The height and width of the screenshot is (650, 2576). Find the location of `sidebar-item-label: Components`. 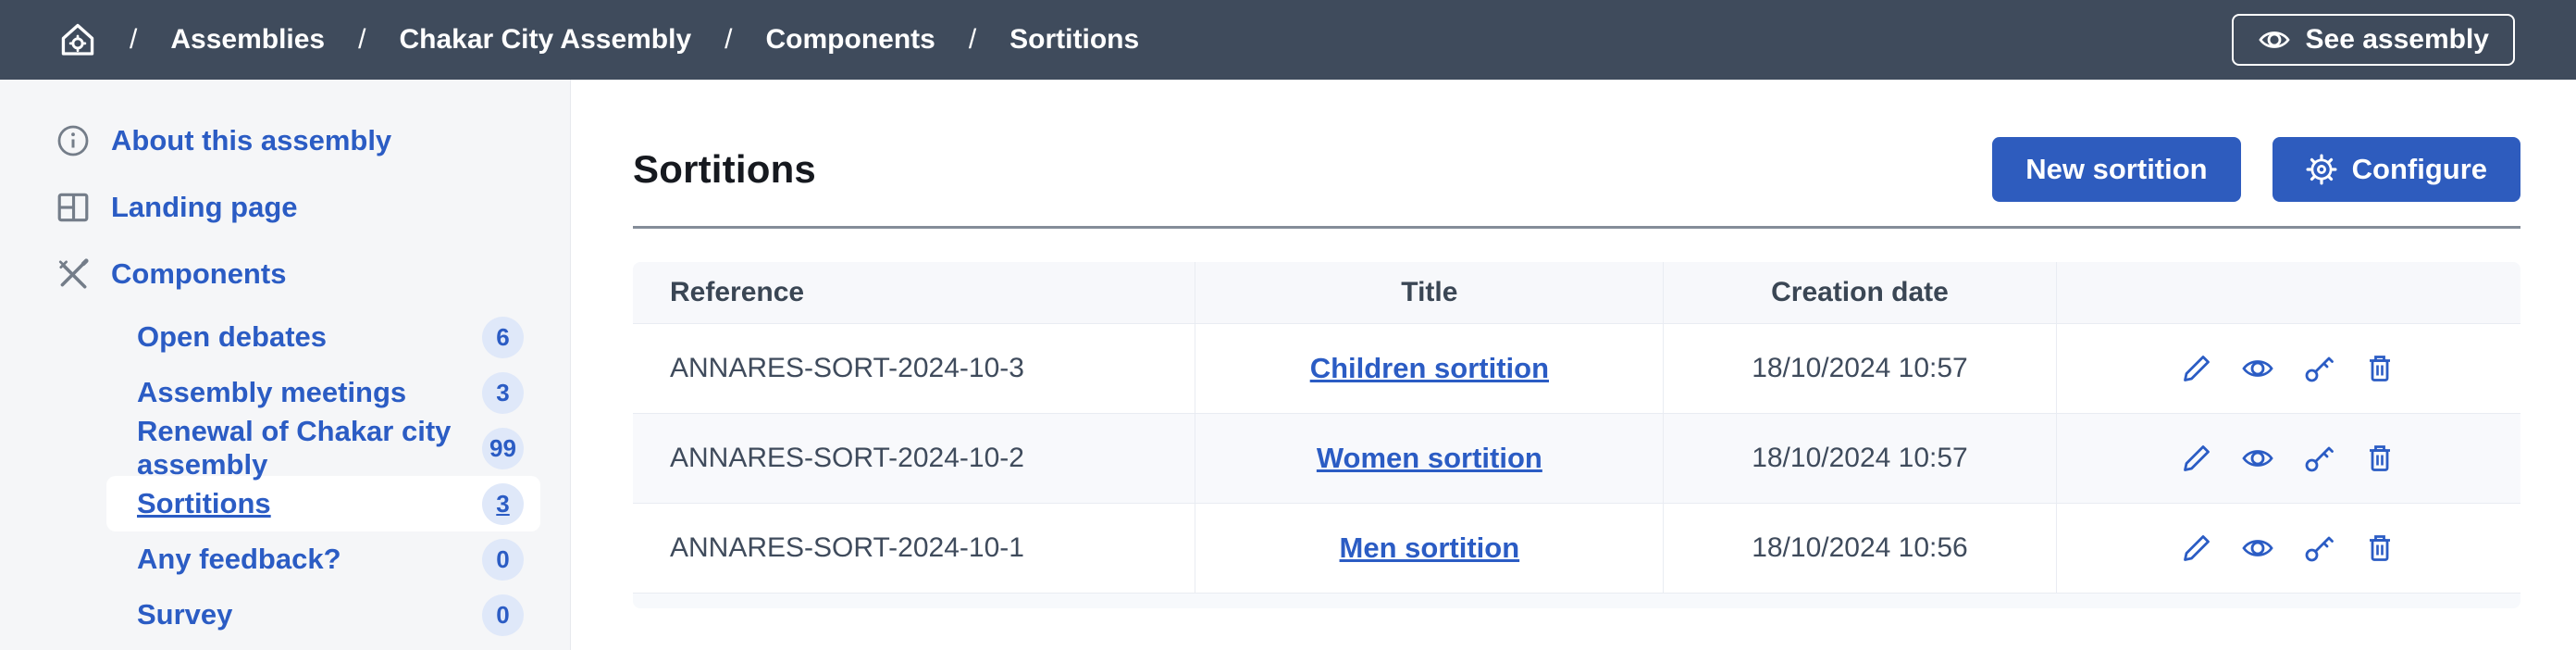

sidebar-item-label: Components is located at coordinates (199, 273).